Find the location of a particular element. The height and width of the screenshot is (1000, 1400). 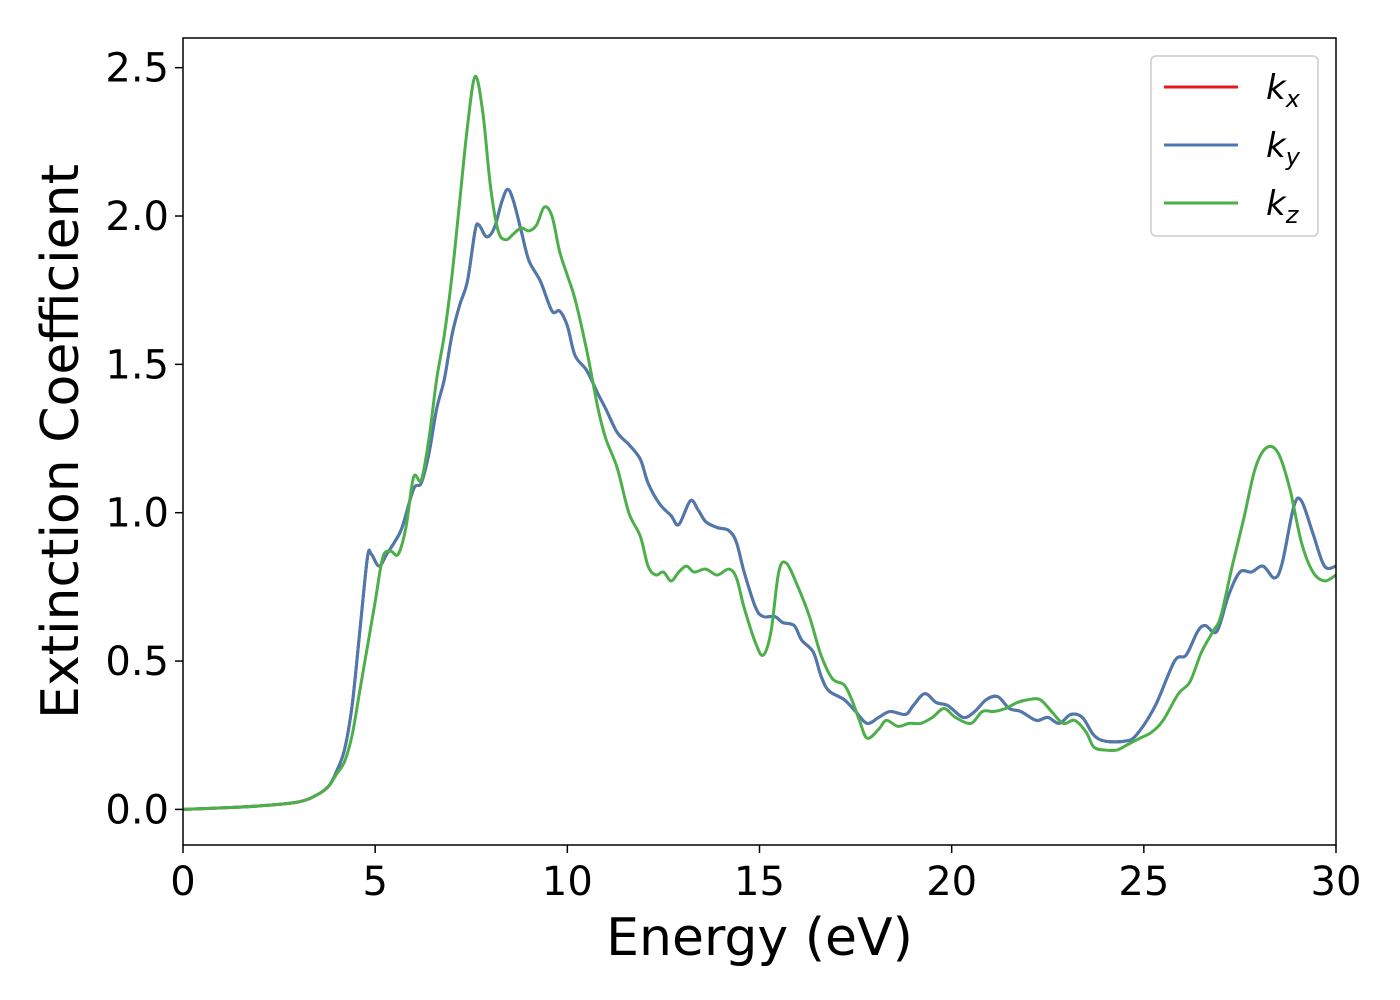

x-tick-label: 20 is located at coordinates (951, 882).